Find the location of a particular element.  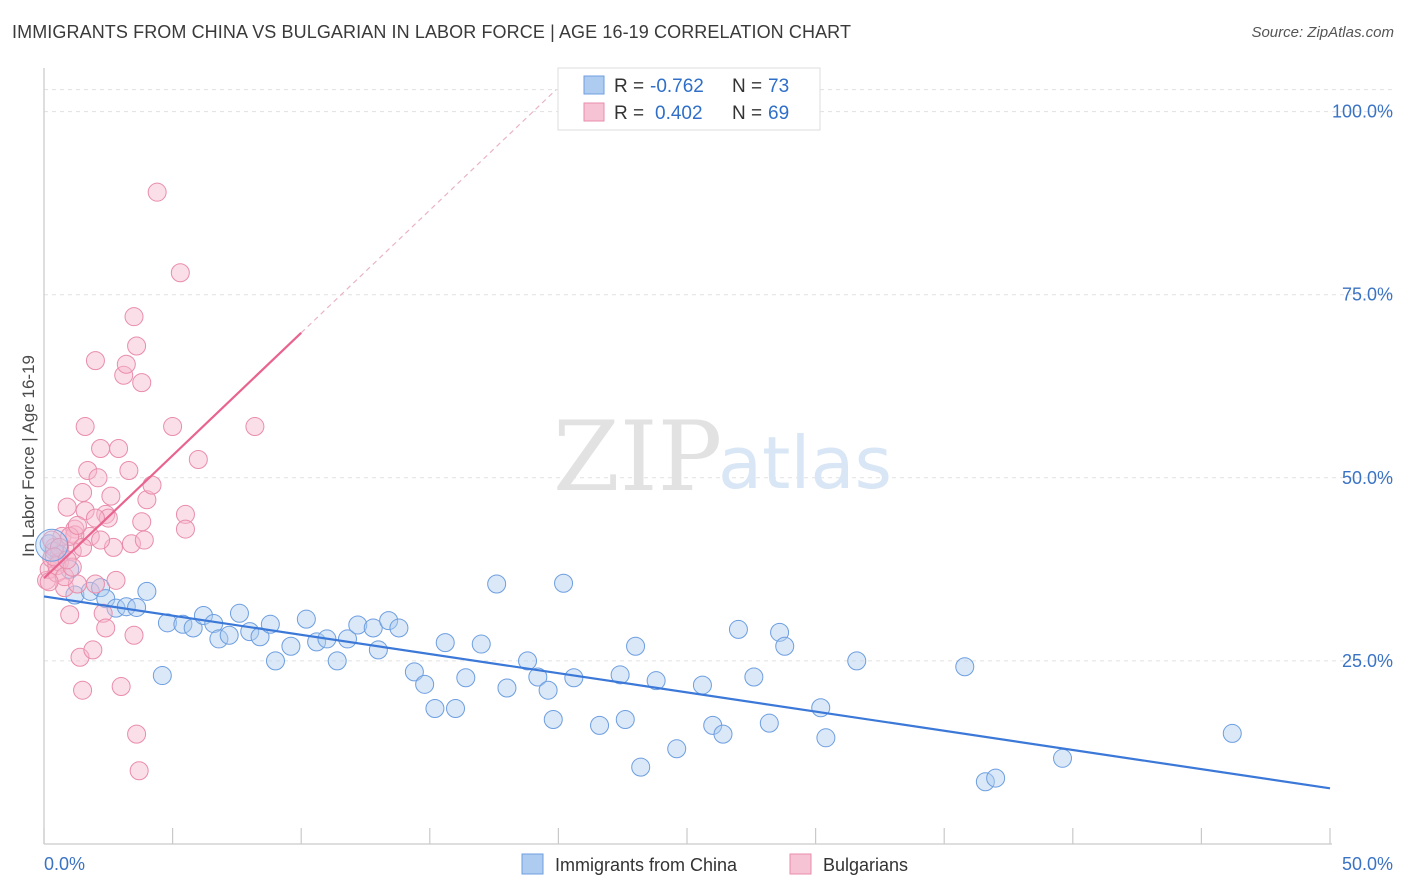

watermark-atlas: atlas is located at coordinates (805, 463).